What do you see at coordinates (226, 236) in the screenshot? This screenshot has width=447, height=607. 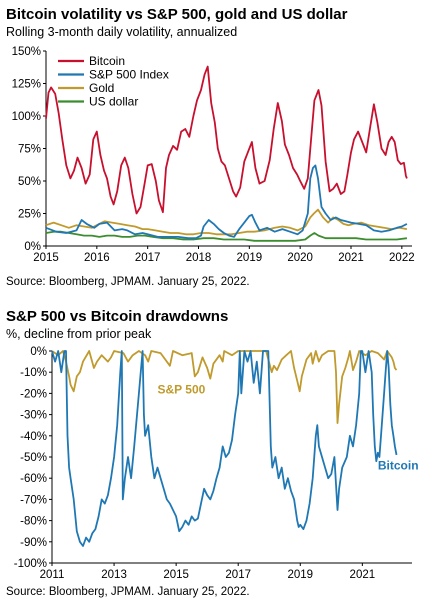 I see `series-line-us-dollar` at bounding box center [226, 236].